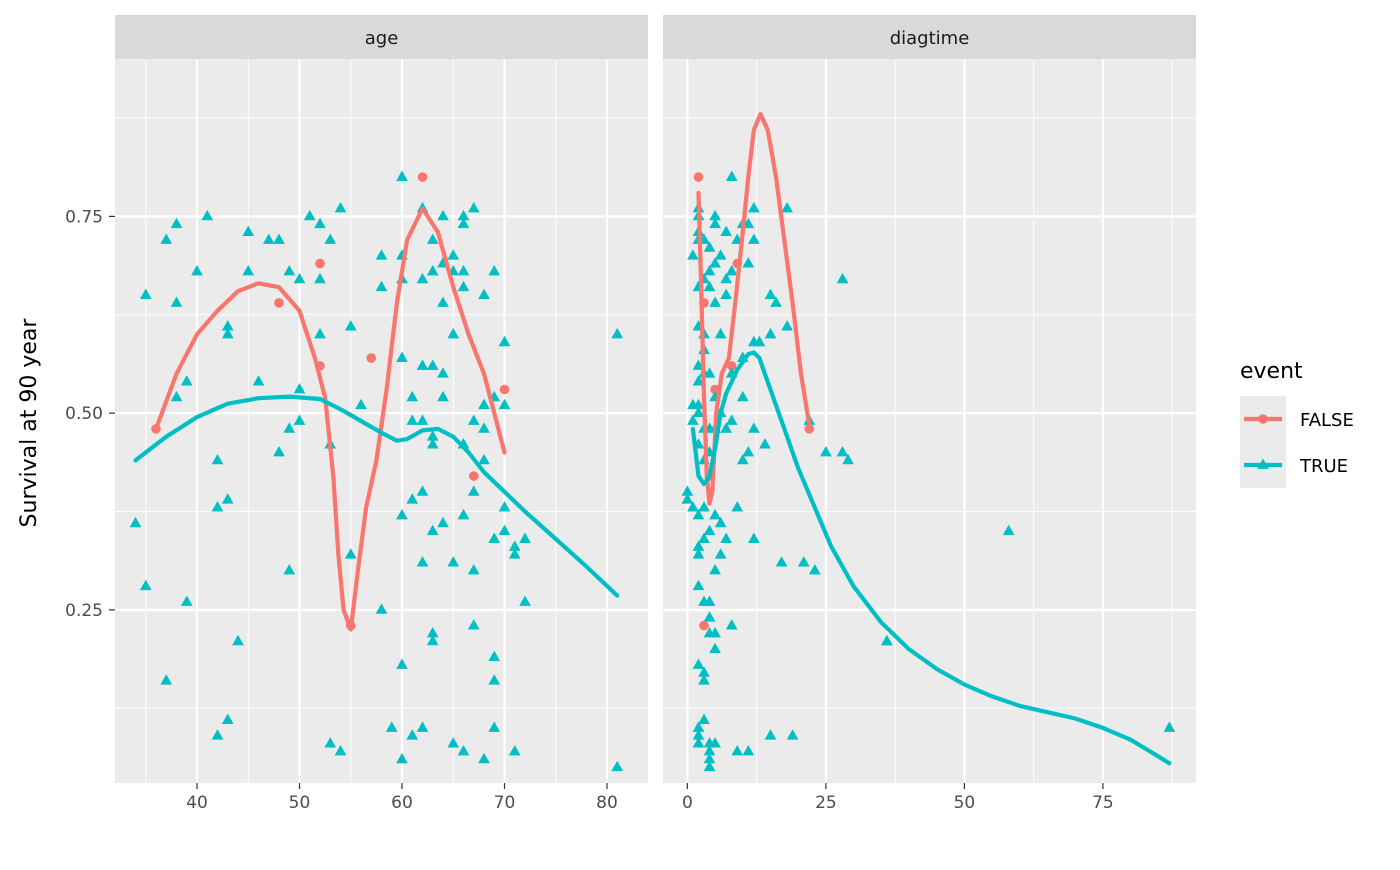 The height and width of the screenshot is (870, 1400). What do you see at coordinates (84, 611) in the screenshot?
I see `y-tick-label: 0.25` at bounding box center [84, 611].